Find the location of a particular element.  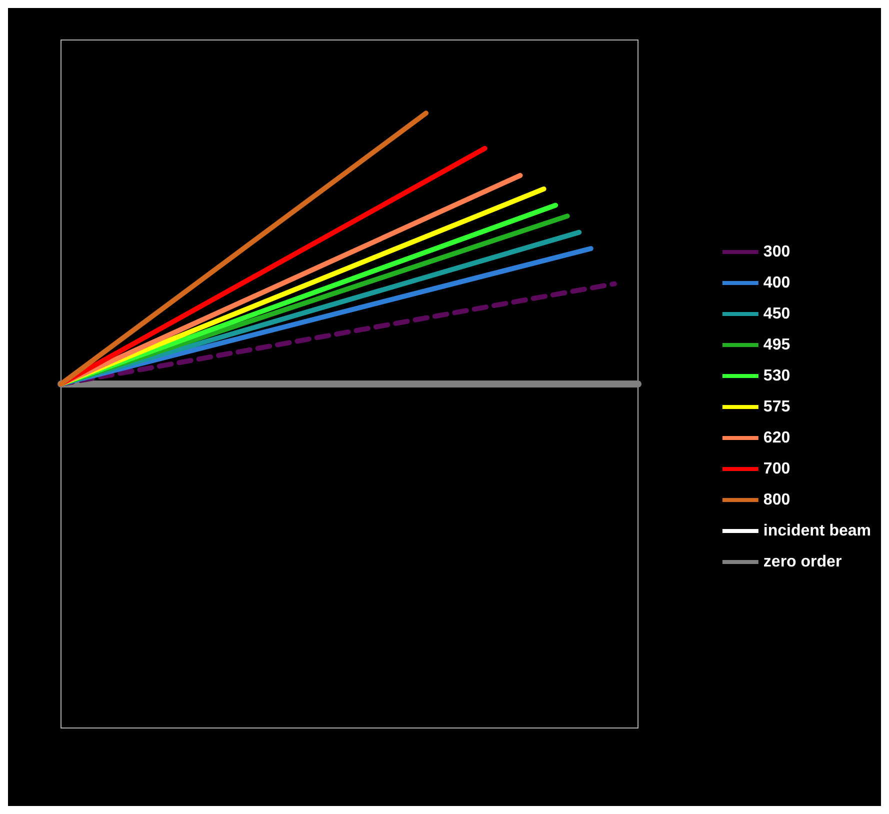

legend-label: 300 is located at coordinates (776, 252).